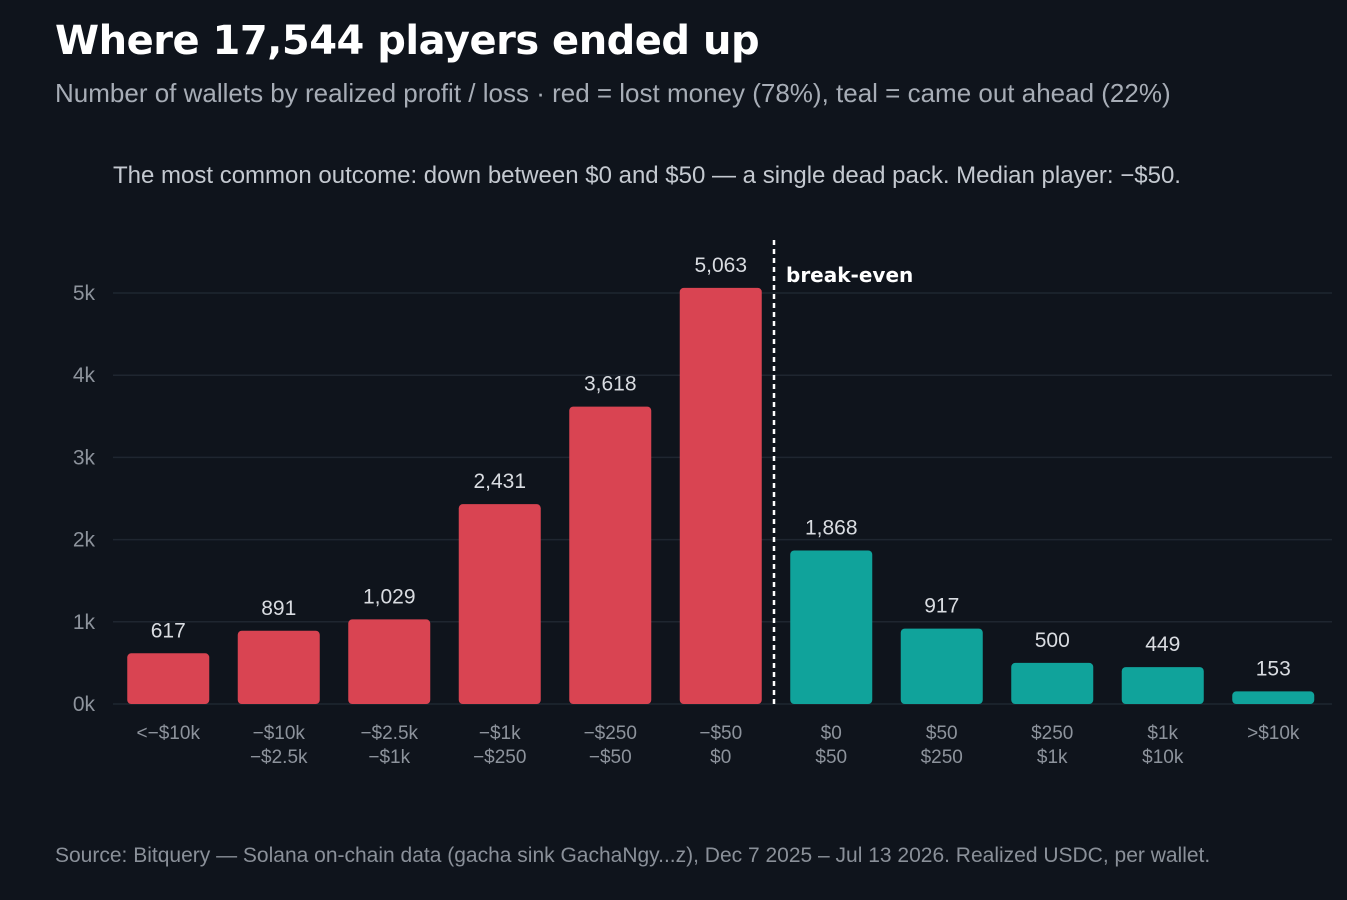 The width and height of the screenshot is (1347, 900). I want to click on y-tick-label: 1k, so click(84, 622).